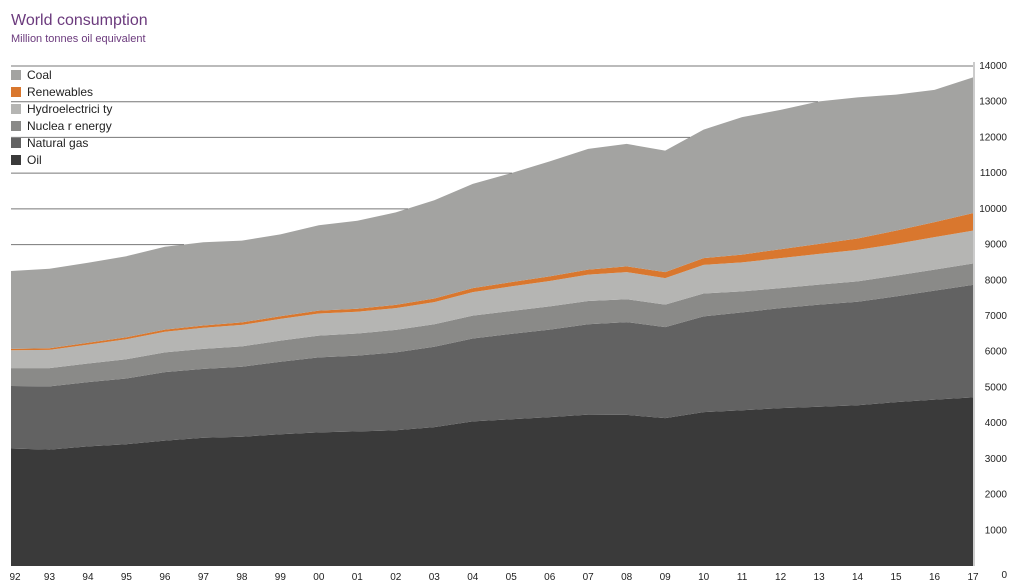  Describe the element at coordinates (996, 280) in the screenshot. I see `y-tick-label: 8000` at that location.